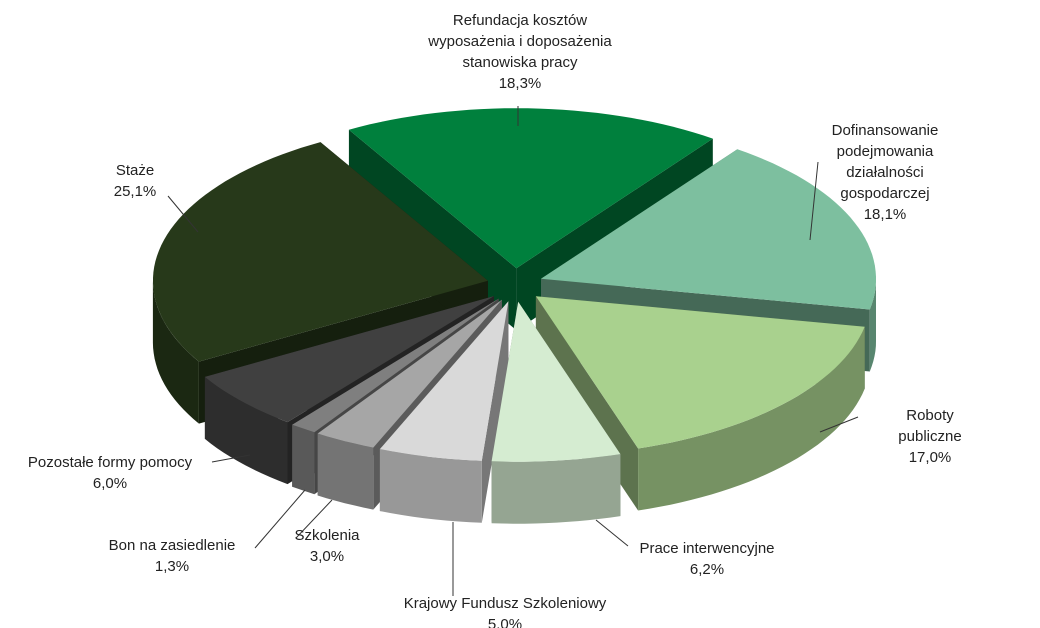  I want to click on slice-label: Roboty publiczne 17,0%, so click(930, 436).